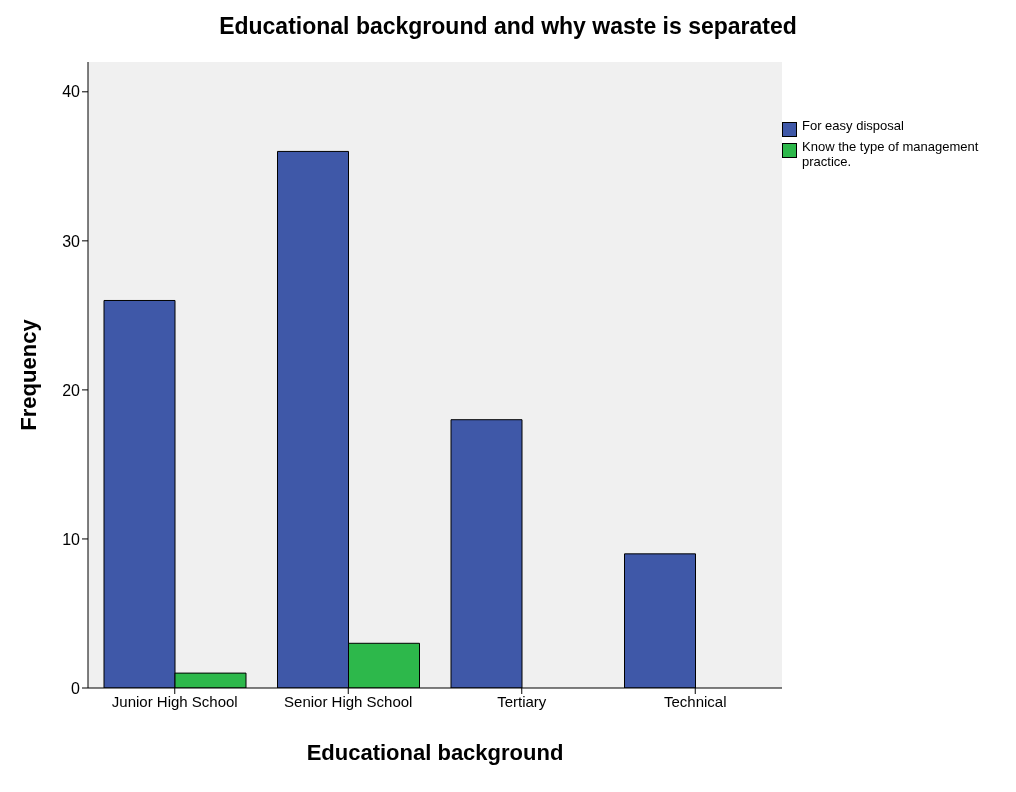 The image size is (1016, 792). What do you see at coordinates (71, 92) in the screenshot?
I see `y-tick-label: 40` at bounding box center [71, 92].